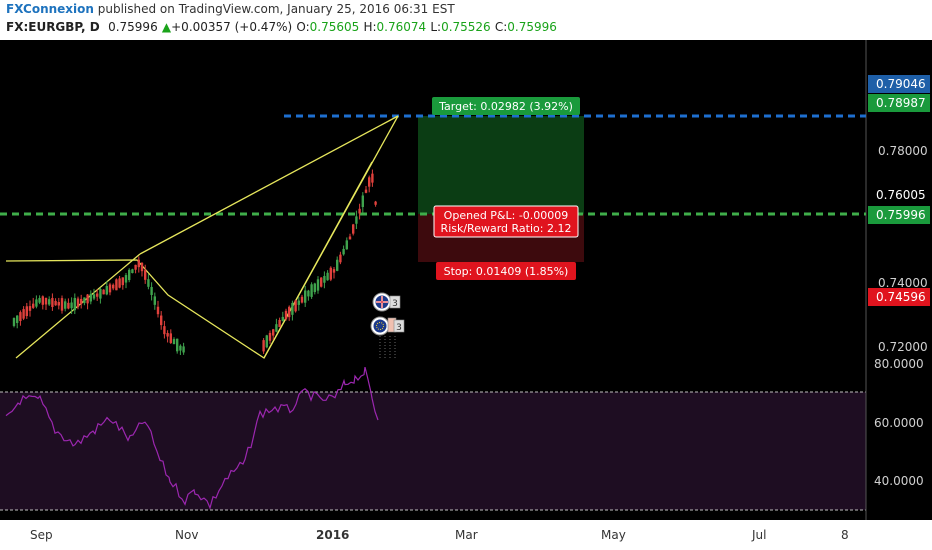 This screenshot has width=932, height=550. I want to click on svg-text: 0.78987, so click(901, 103).